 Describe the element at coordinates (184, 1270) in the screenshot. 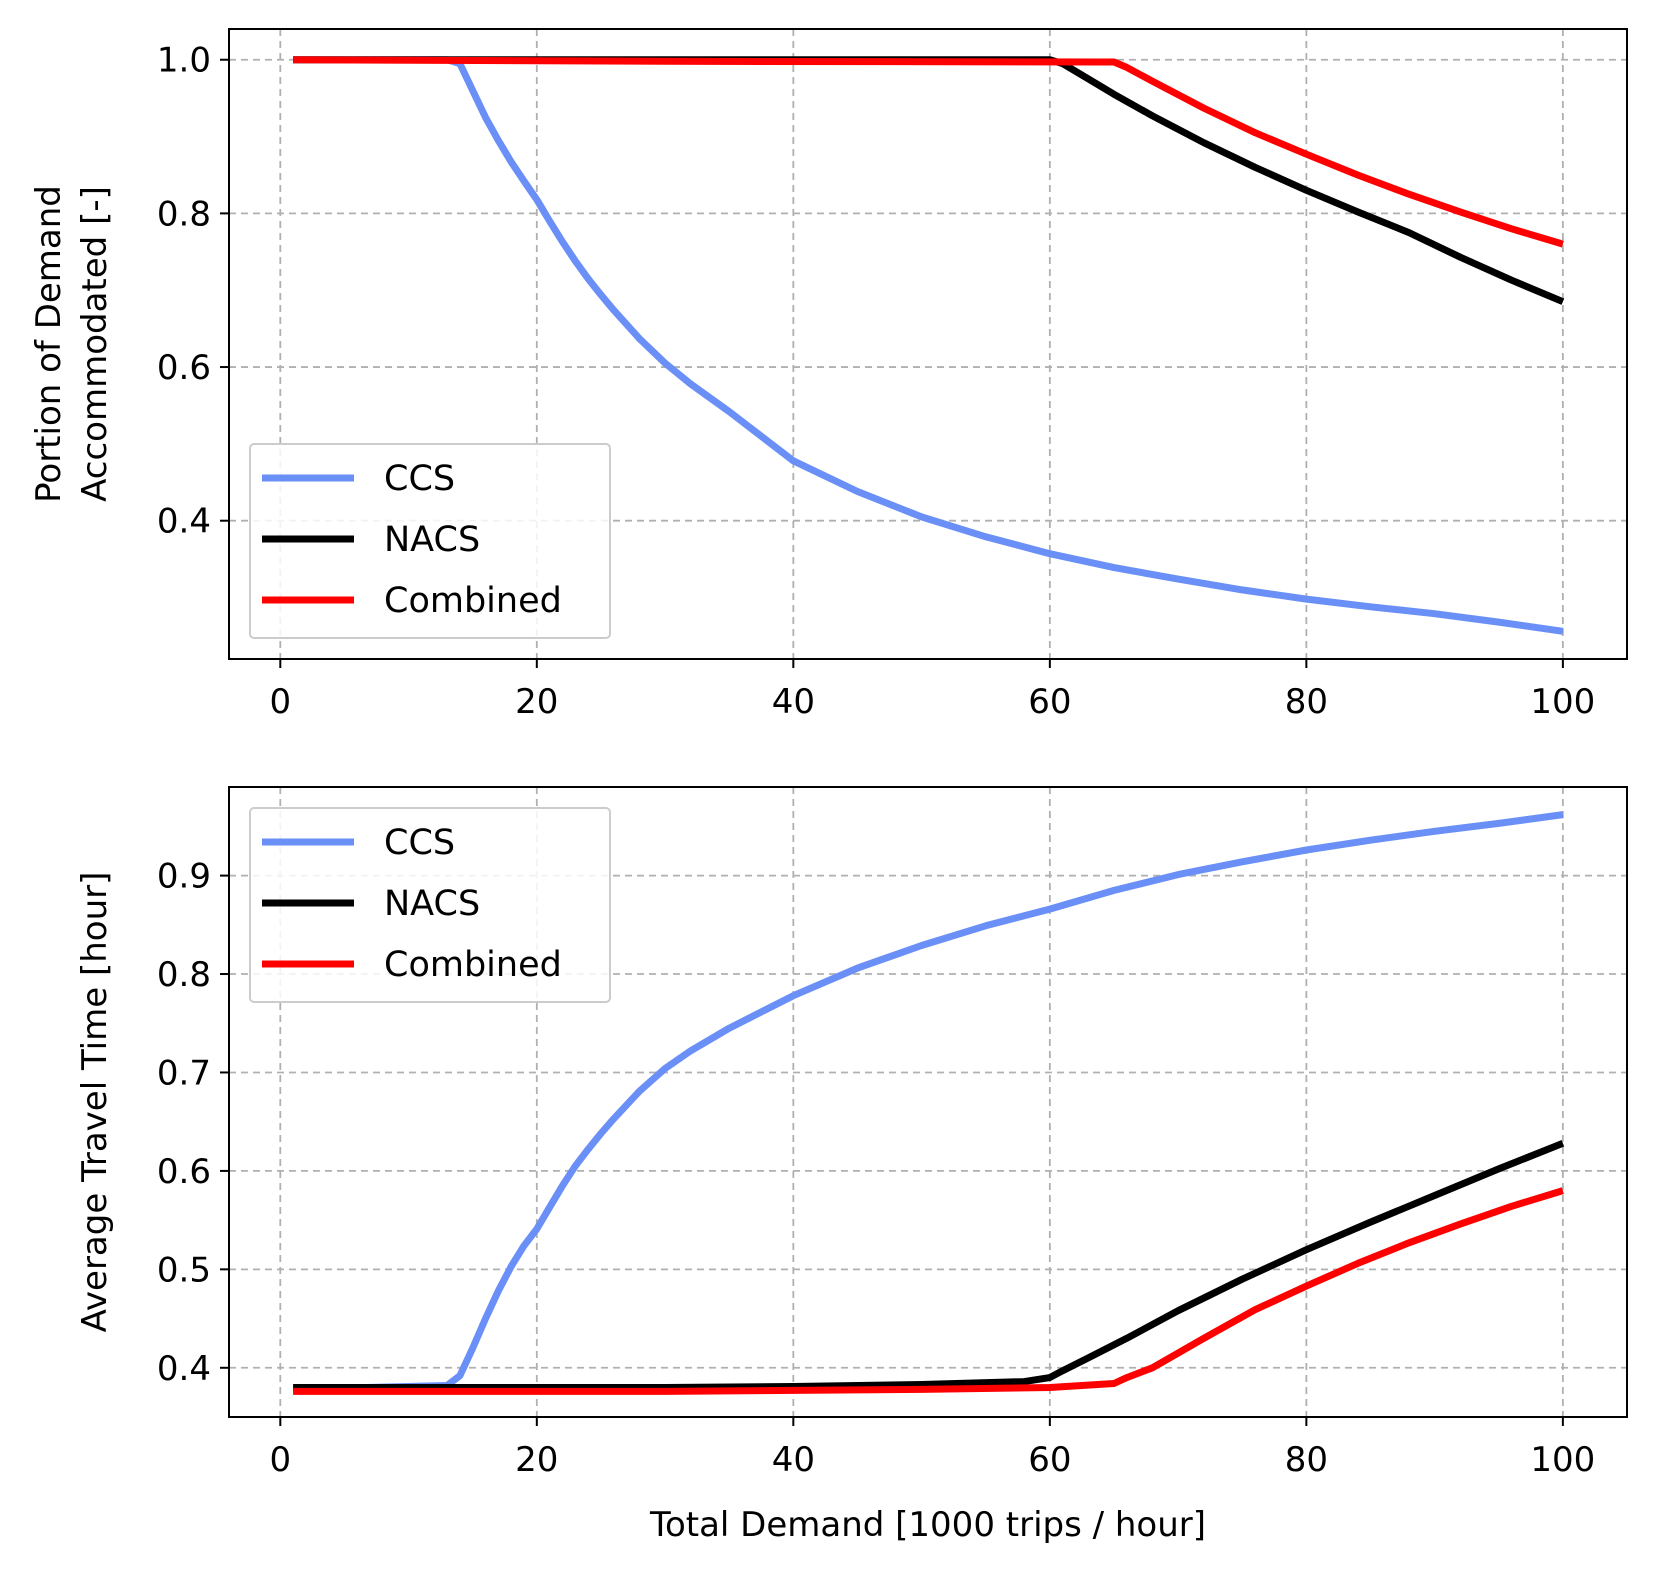

I see `y-tick-label: 0.5` at that location.